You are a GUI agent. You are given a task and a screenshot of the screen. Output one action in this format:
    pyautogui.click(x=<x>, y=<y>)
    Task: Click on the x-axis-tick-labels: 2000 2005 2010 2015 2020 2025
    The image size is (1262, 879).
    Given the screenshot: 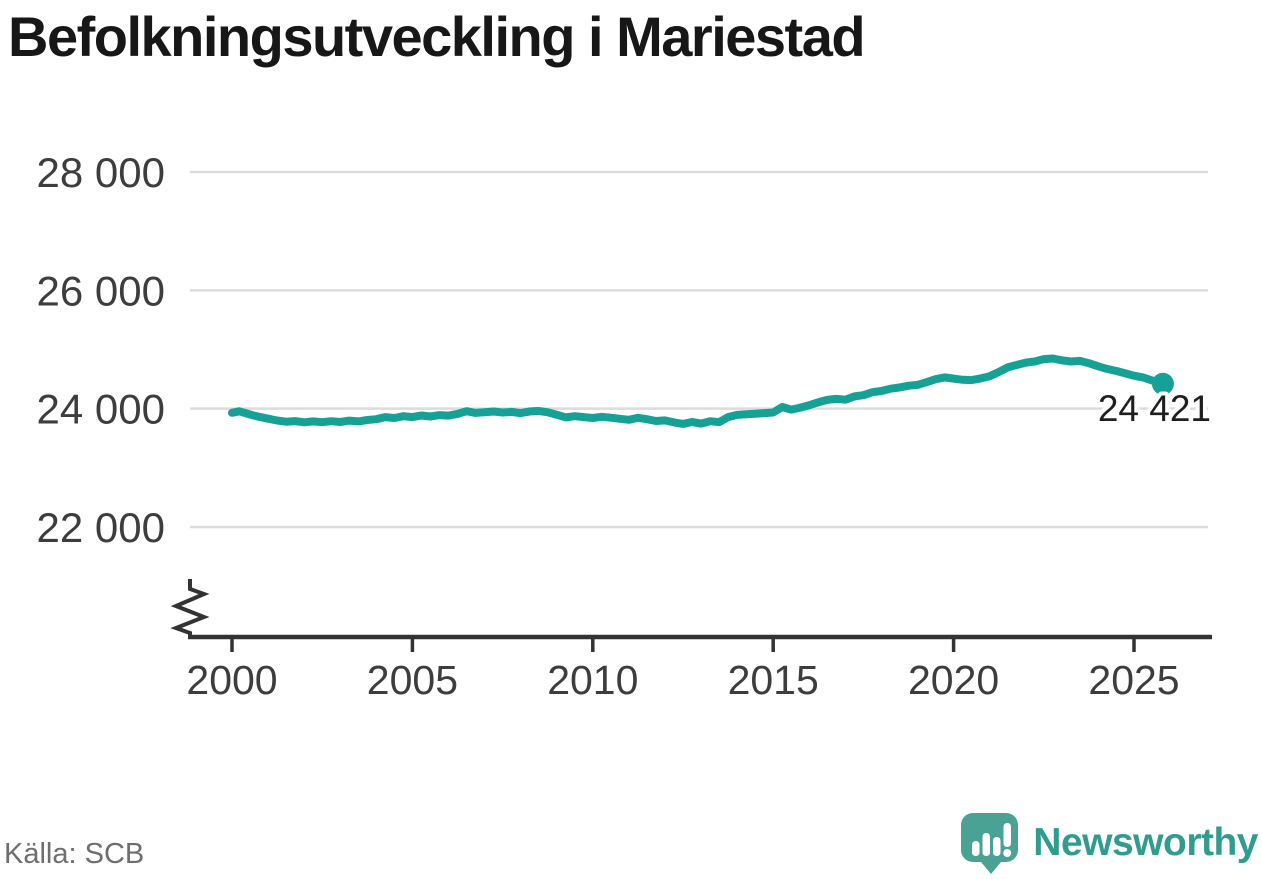 What is the action you would take?
    pyautogui.click(x=682, y=680)
    